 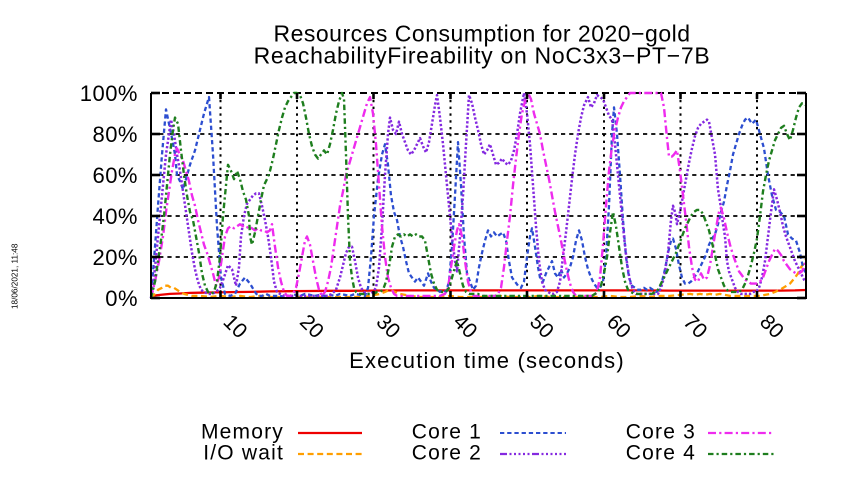 I want to click on svg-text: I/O wait, so click(x=243, y=453).